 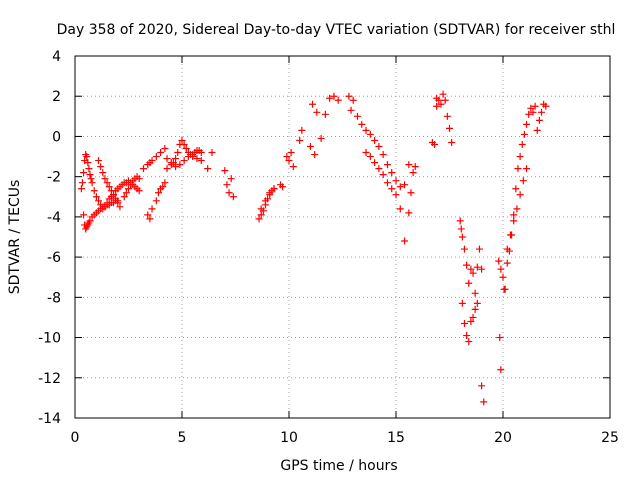 I want to click on x-tick-label: 5, so click(x=182, y=438).